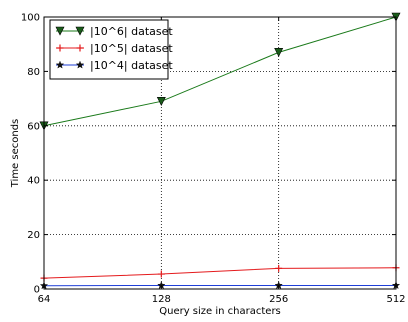 The height and width of the screenshot is (322, 408). What do you see at coordinates (220, 273) in the screenshot?
I see `series-line` at bounding box center [220, 273].